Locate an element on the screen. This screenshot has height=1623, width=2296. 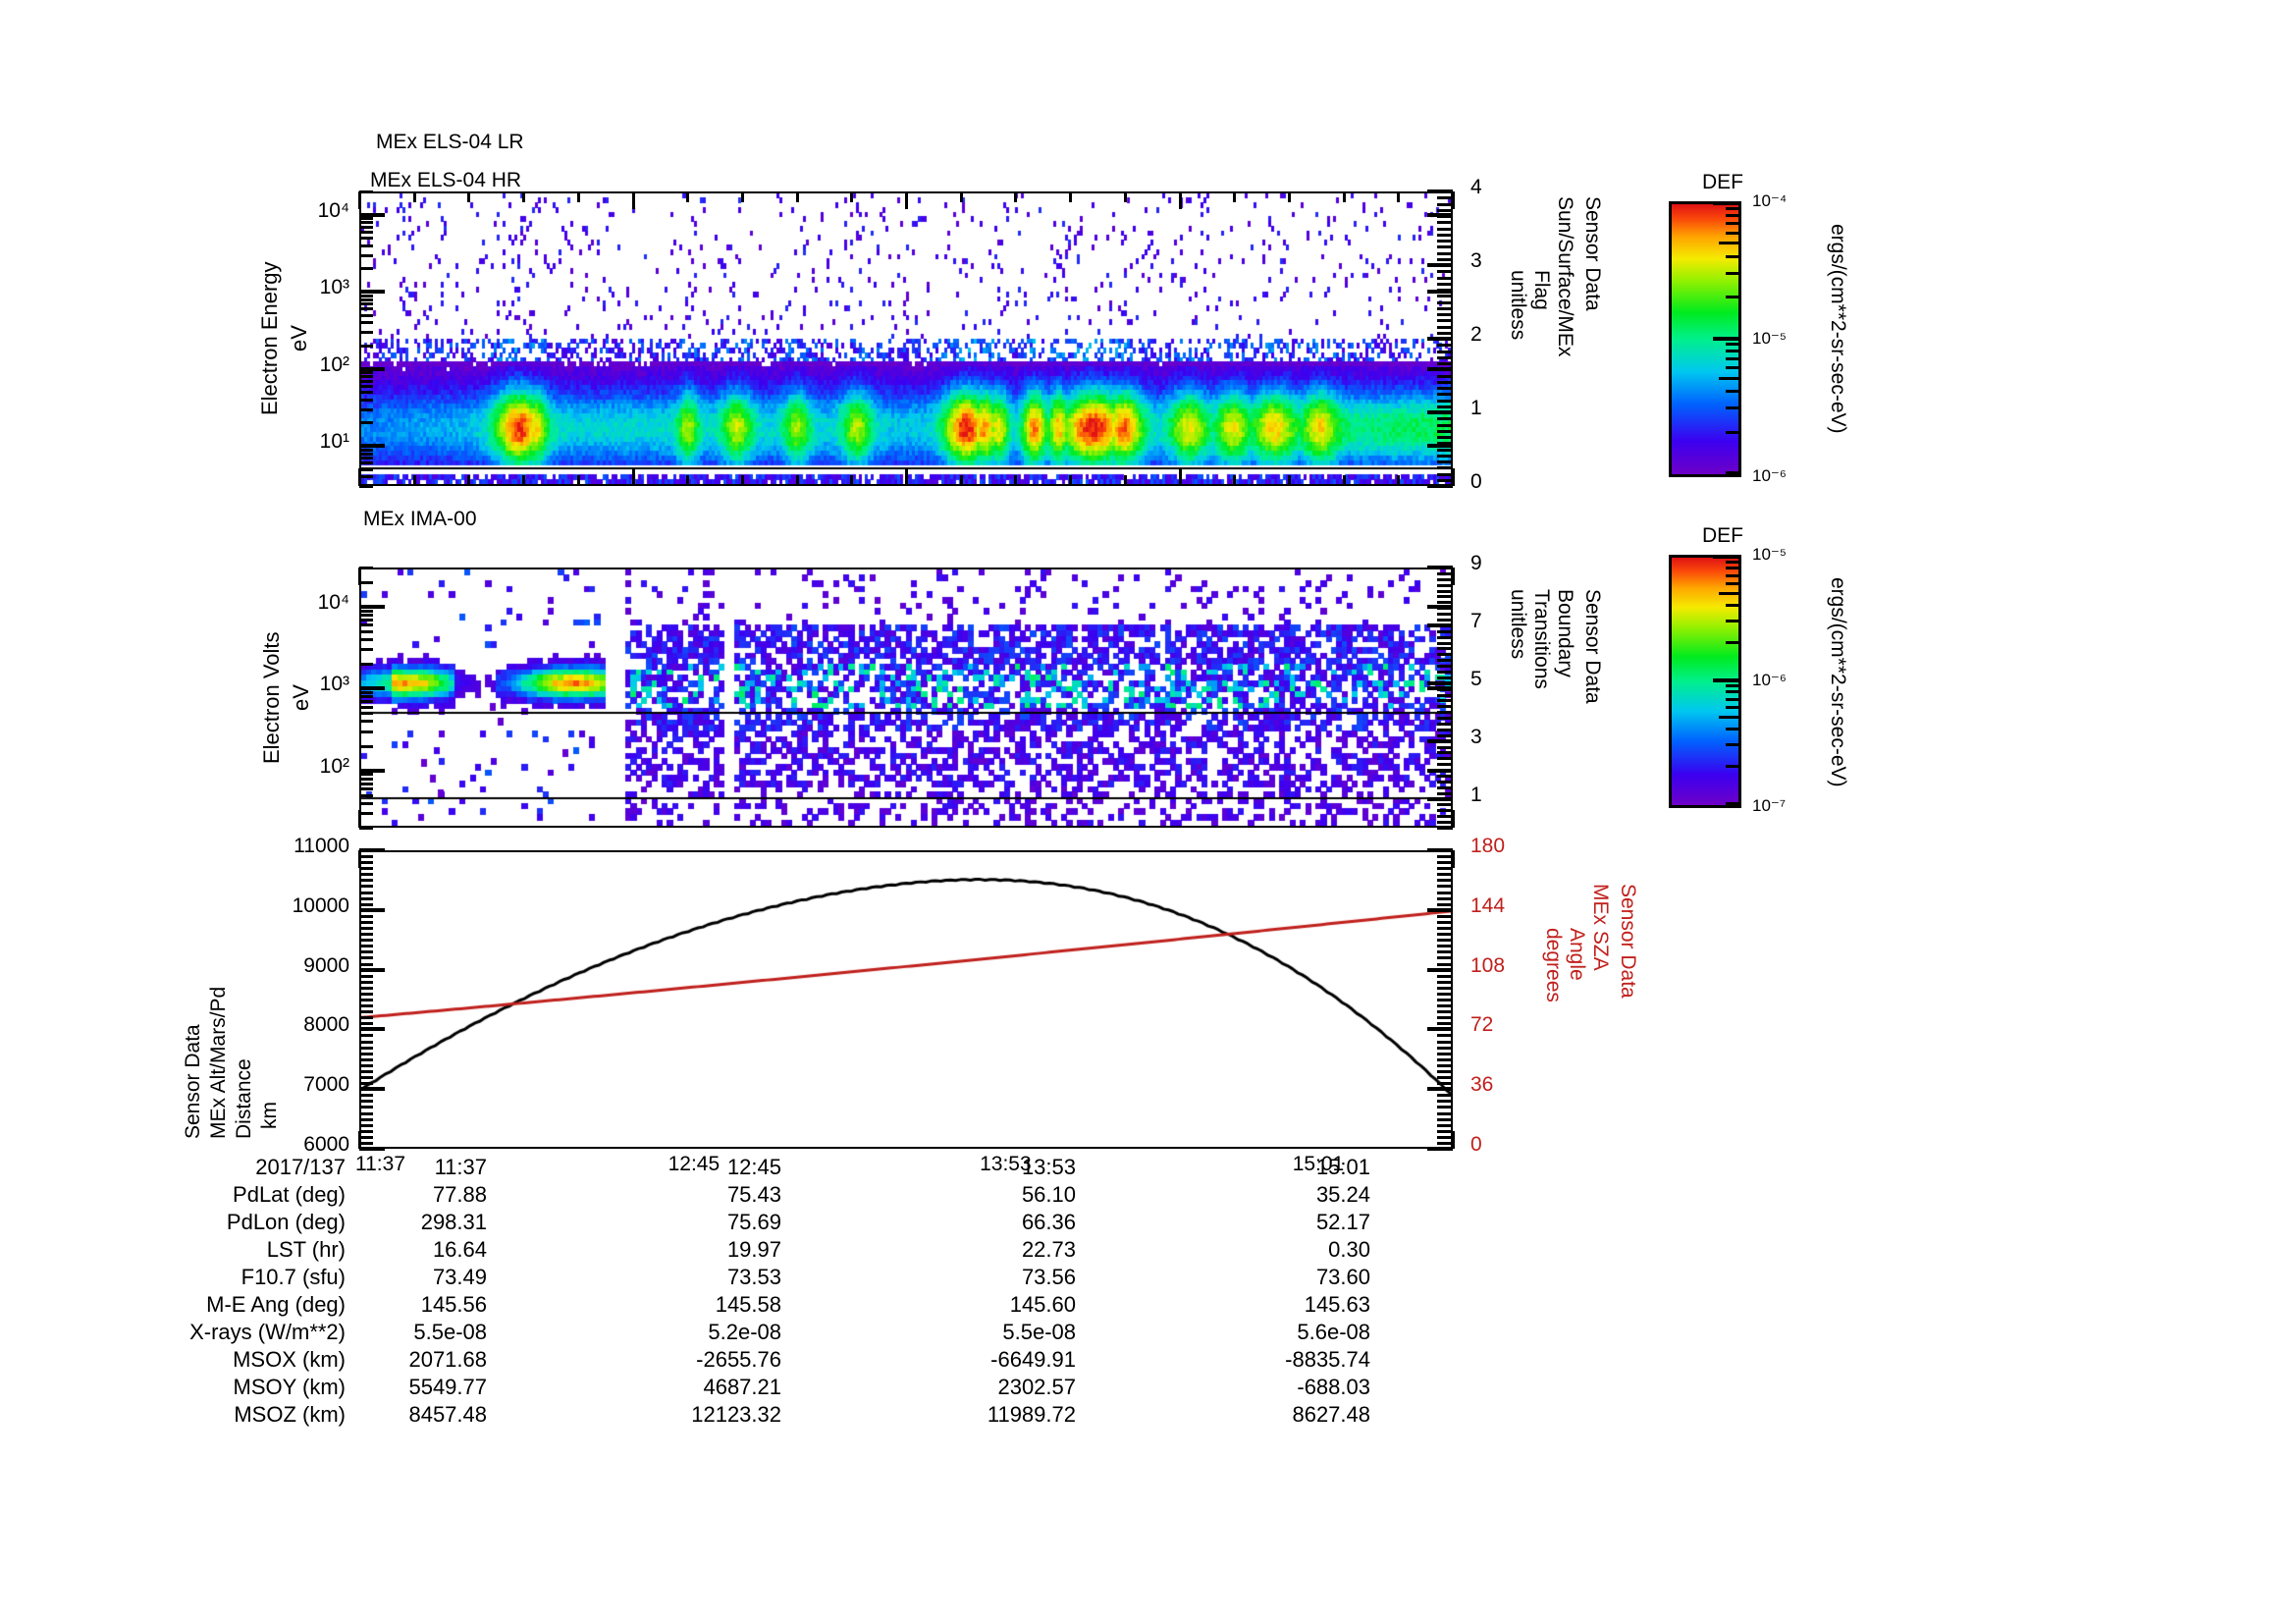
table-row: MSOZ (km) 8457.48 12123.32 11989.72 8627.48 is located at coordinates (773, 1415).